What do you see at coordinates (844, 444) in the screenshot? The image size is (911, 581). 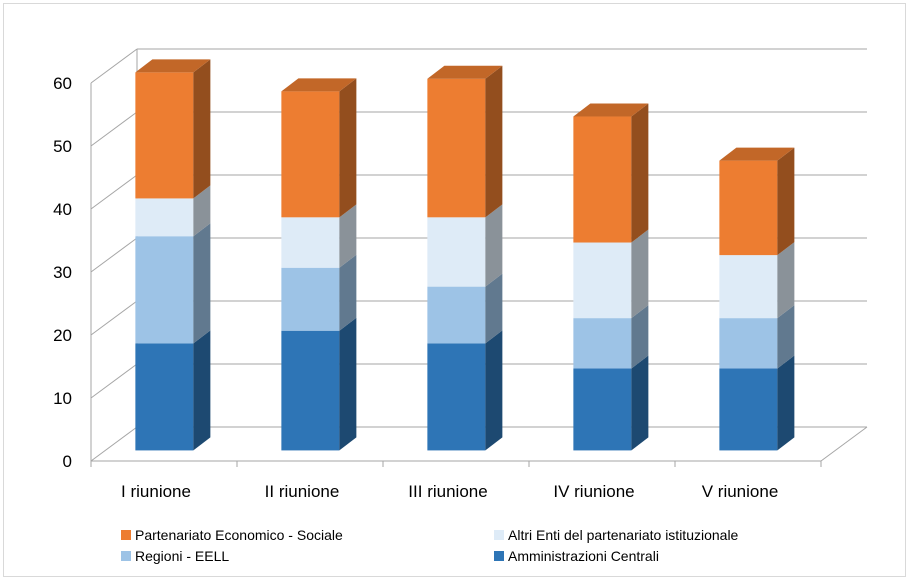 I see `floor-right-edge` at bounding box center [844, 444].